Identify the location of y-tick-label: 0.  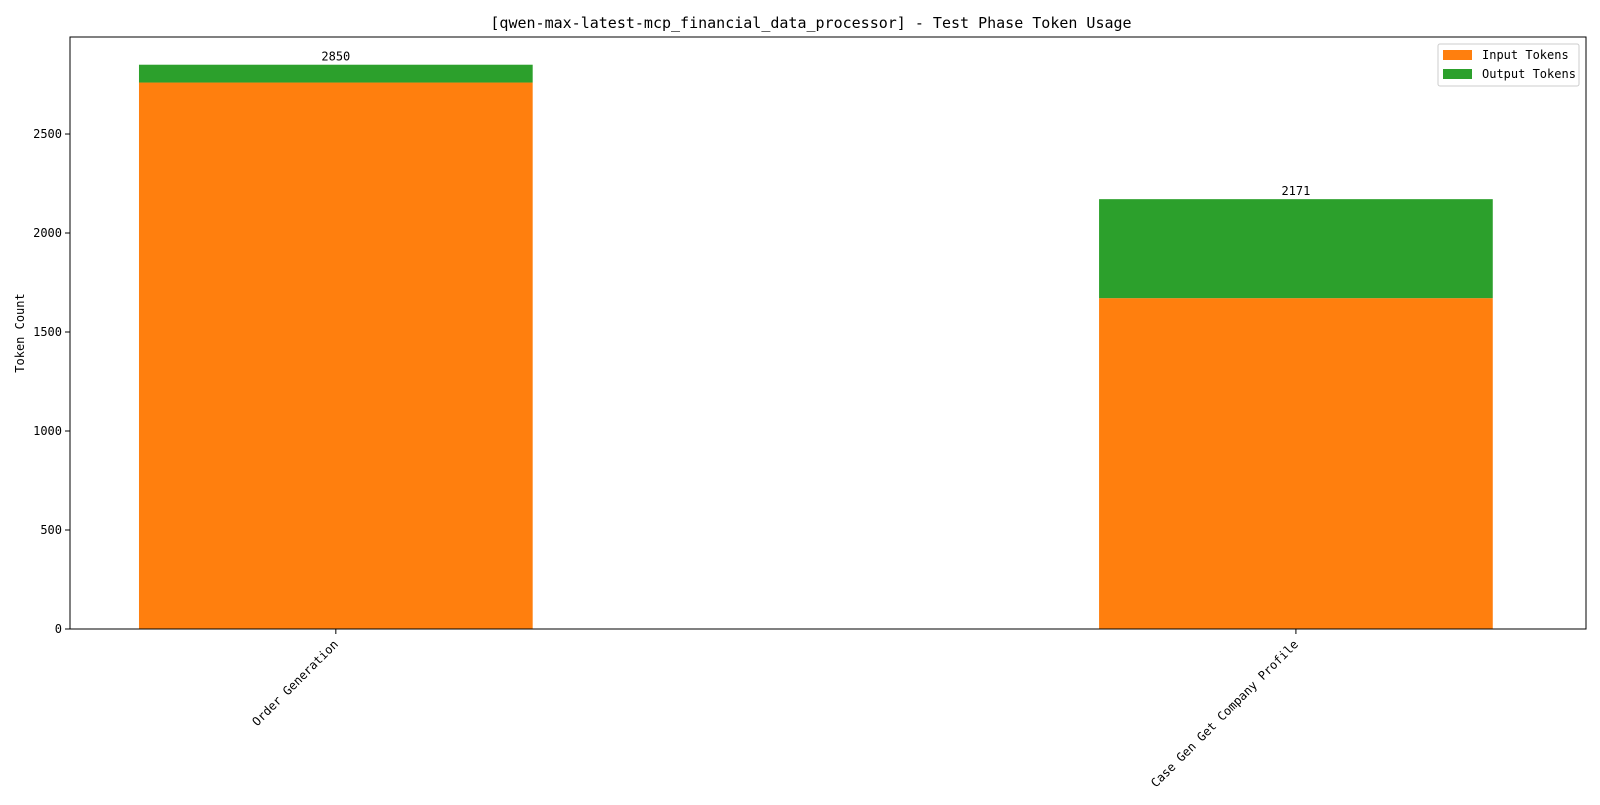
(58, 629).